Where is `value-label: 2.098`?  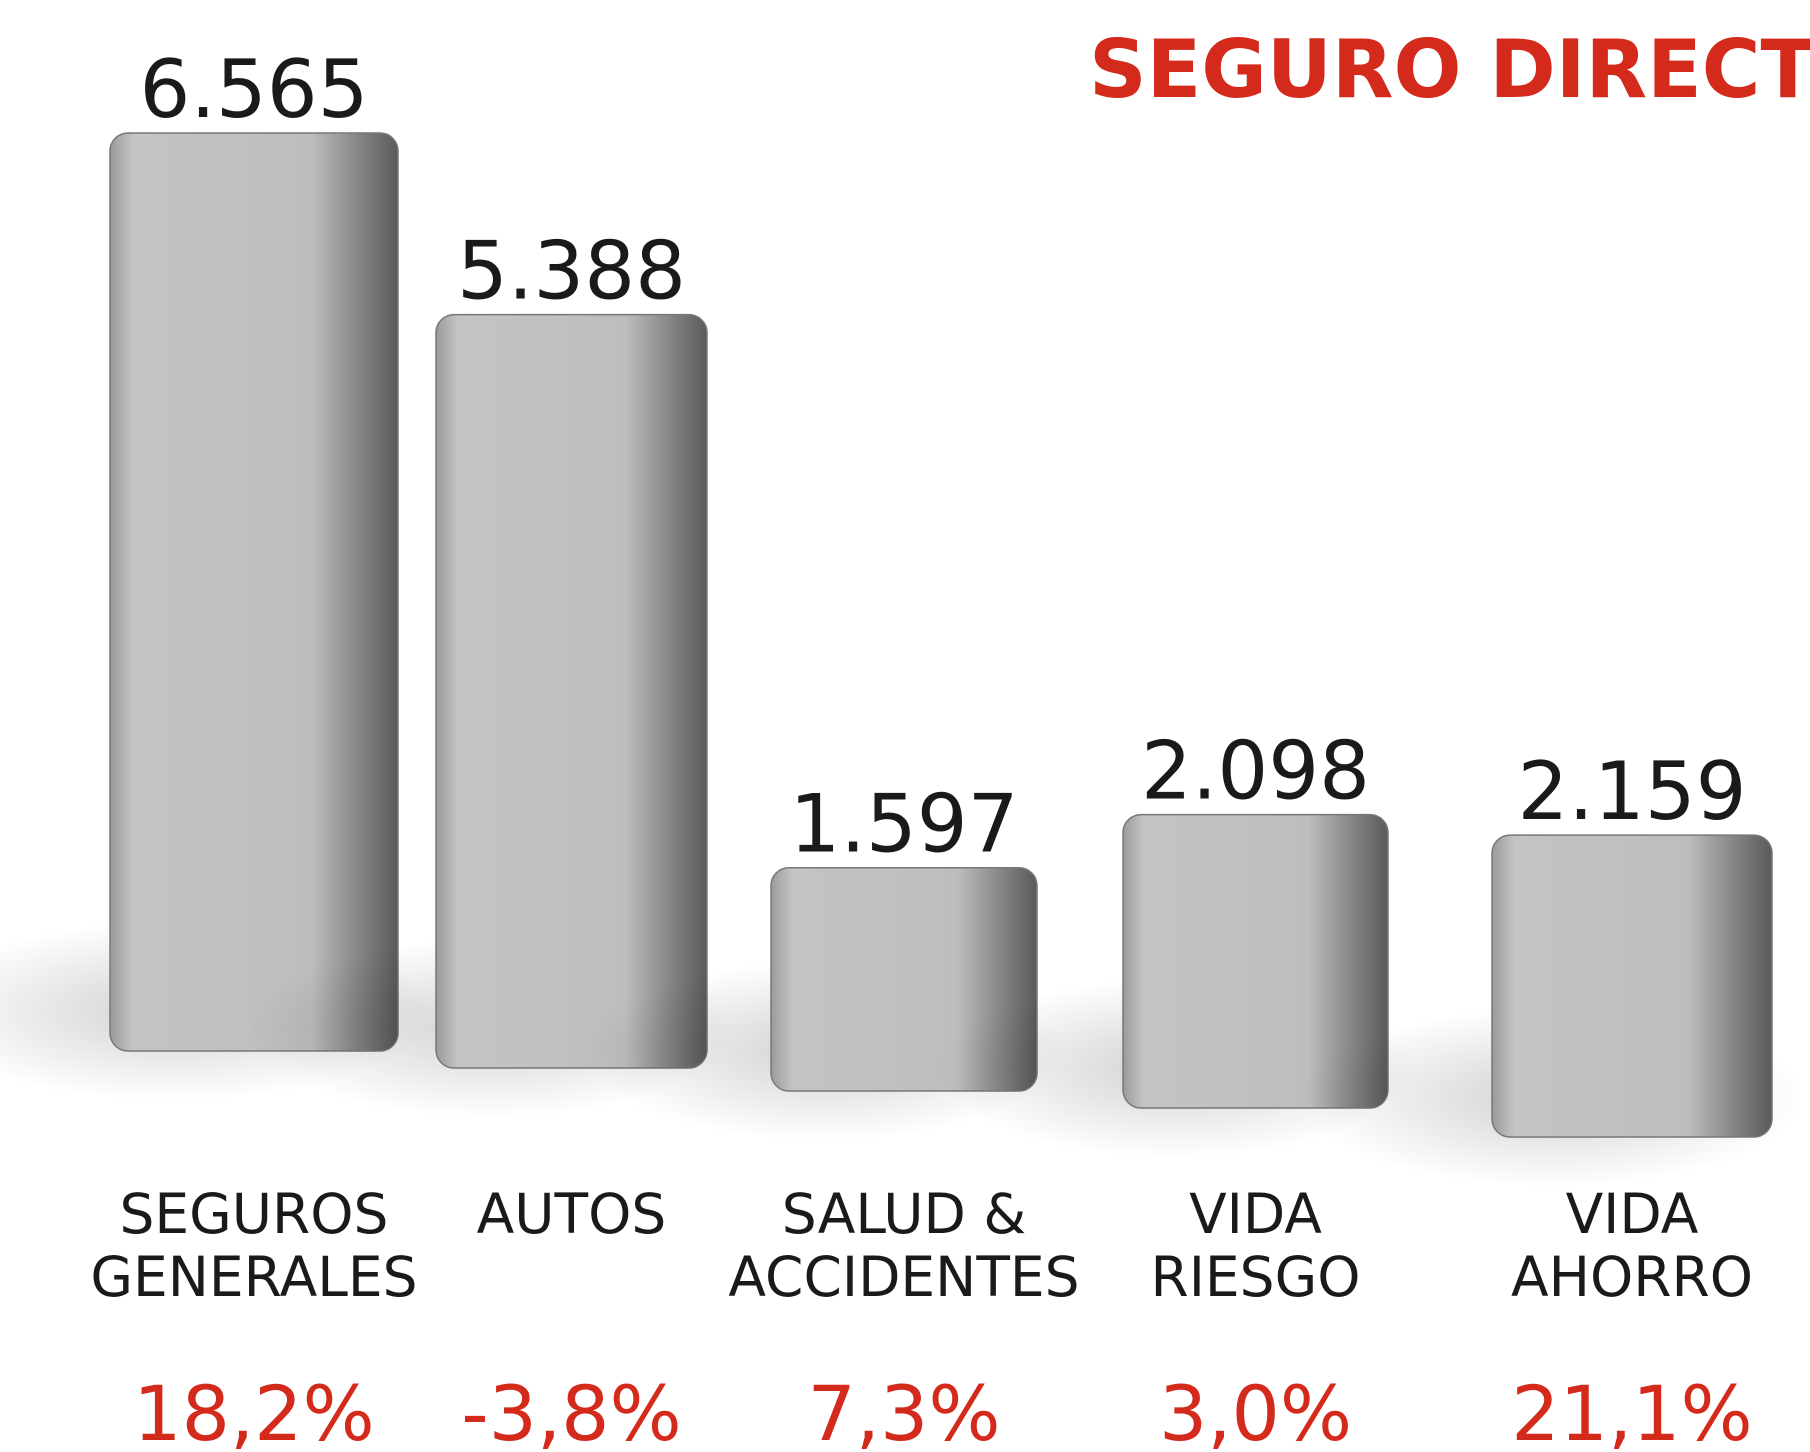 value-label: 2.098 is located at coordinates (1255, 771).